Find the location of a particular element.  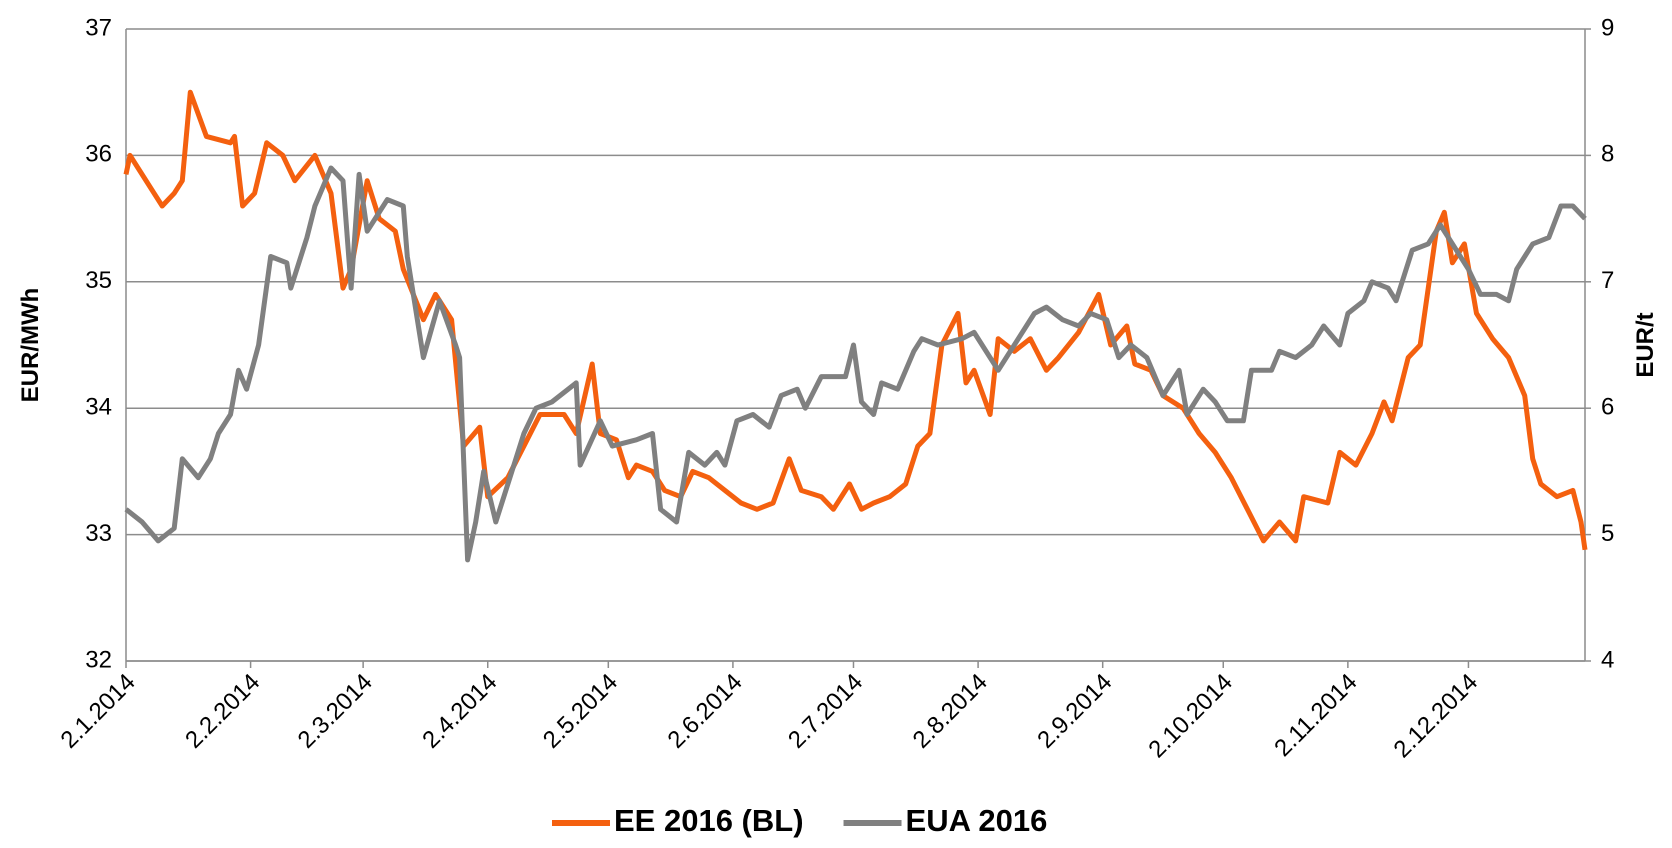

y-axis-title: EUR/MWh is located at coordinates (30, 345).